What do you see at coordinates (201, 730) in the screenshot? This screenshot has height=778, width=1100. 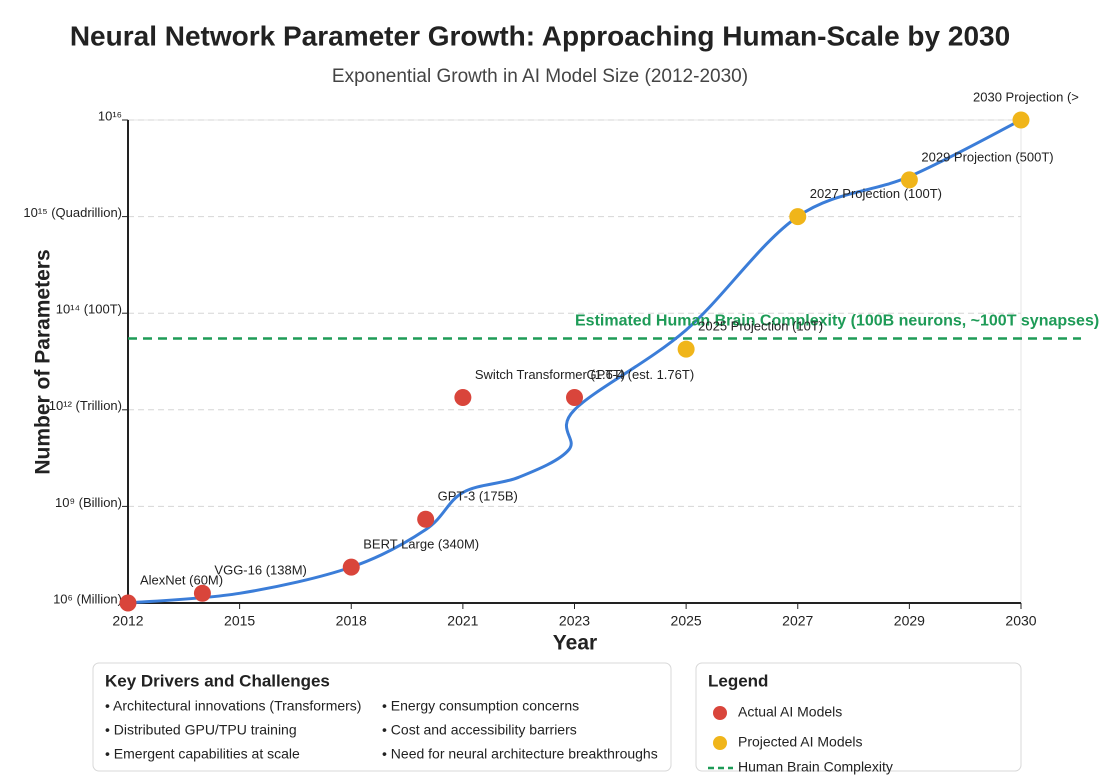 I see `note-item: • Distributed GPU/TPU training` at bounding box center [201, 730].